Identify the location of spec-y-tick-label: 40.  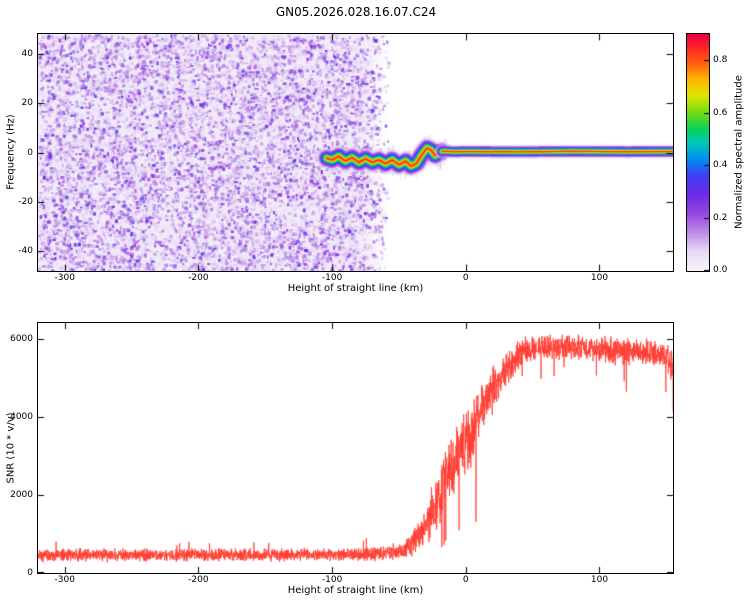
(27, 53).